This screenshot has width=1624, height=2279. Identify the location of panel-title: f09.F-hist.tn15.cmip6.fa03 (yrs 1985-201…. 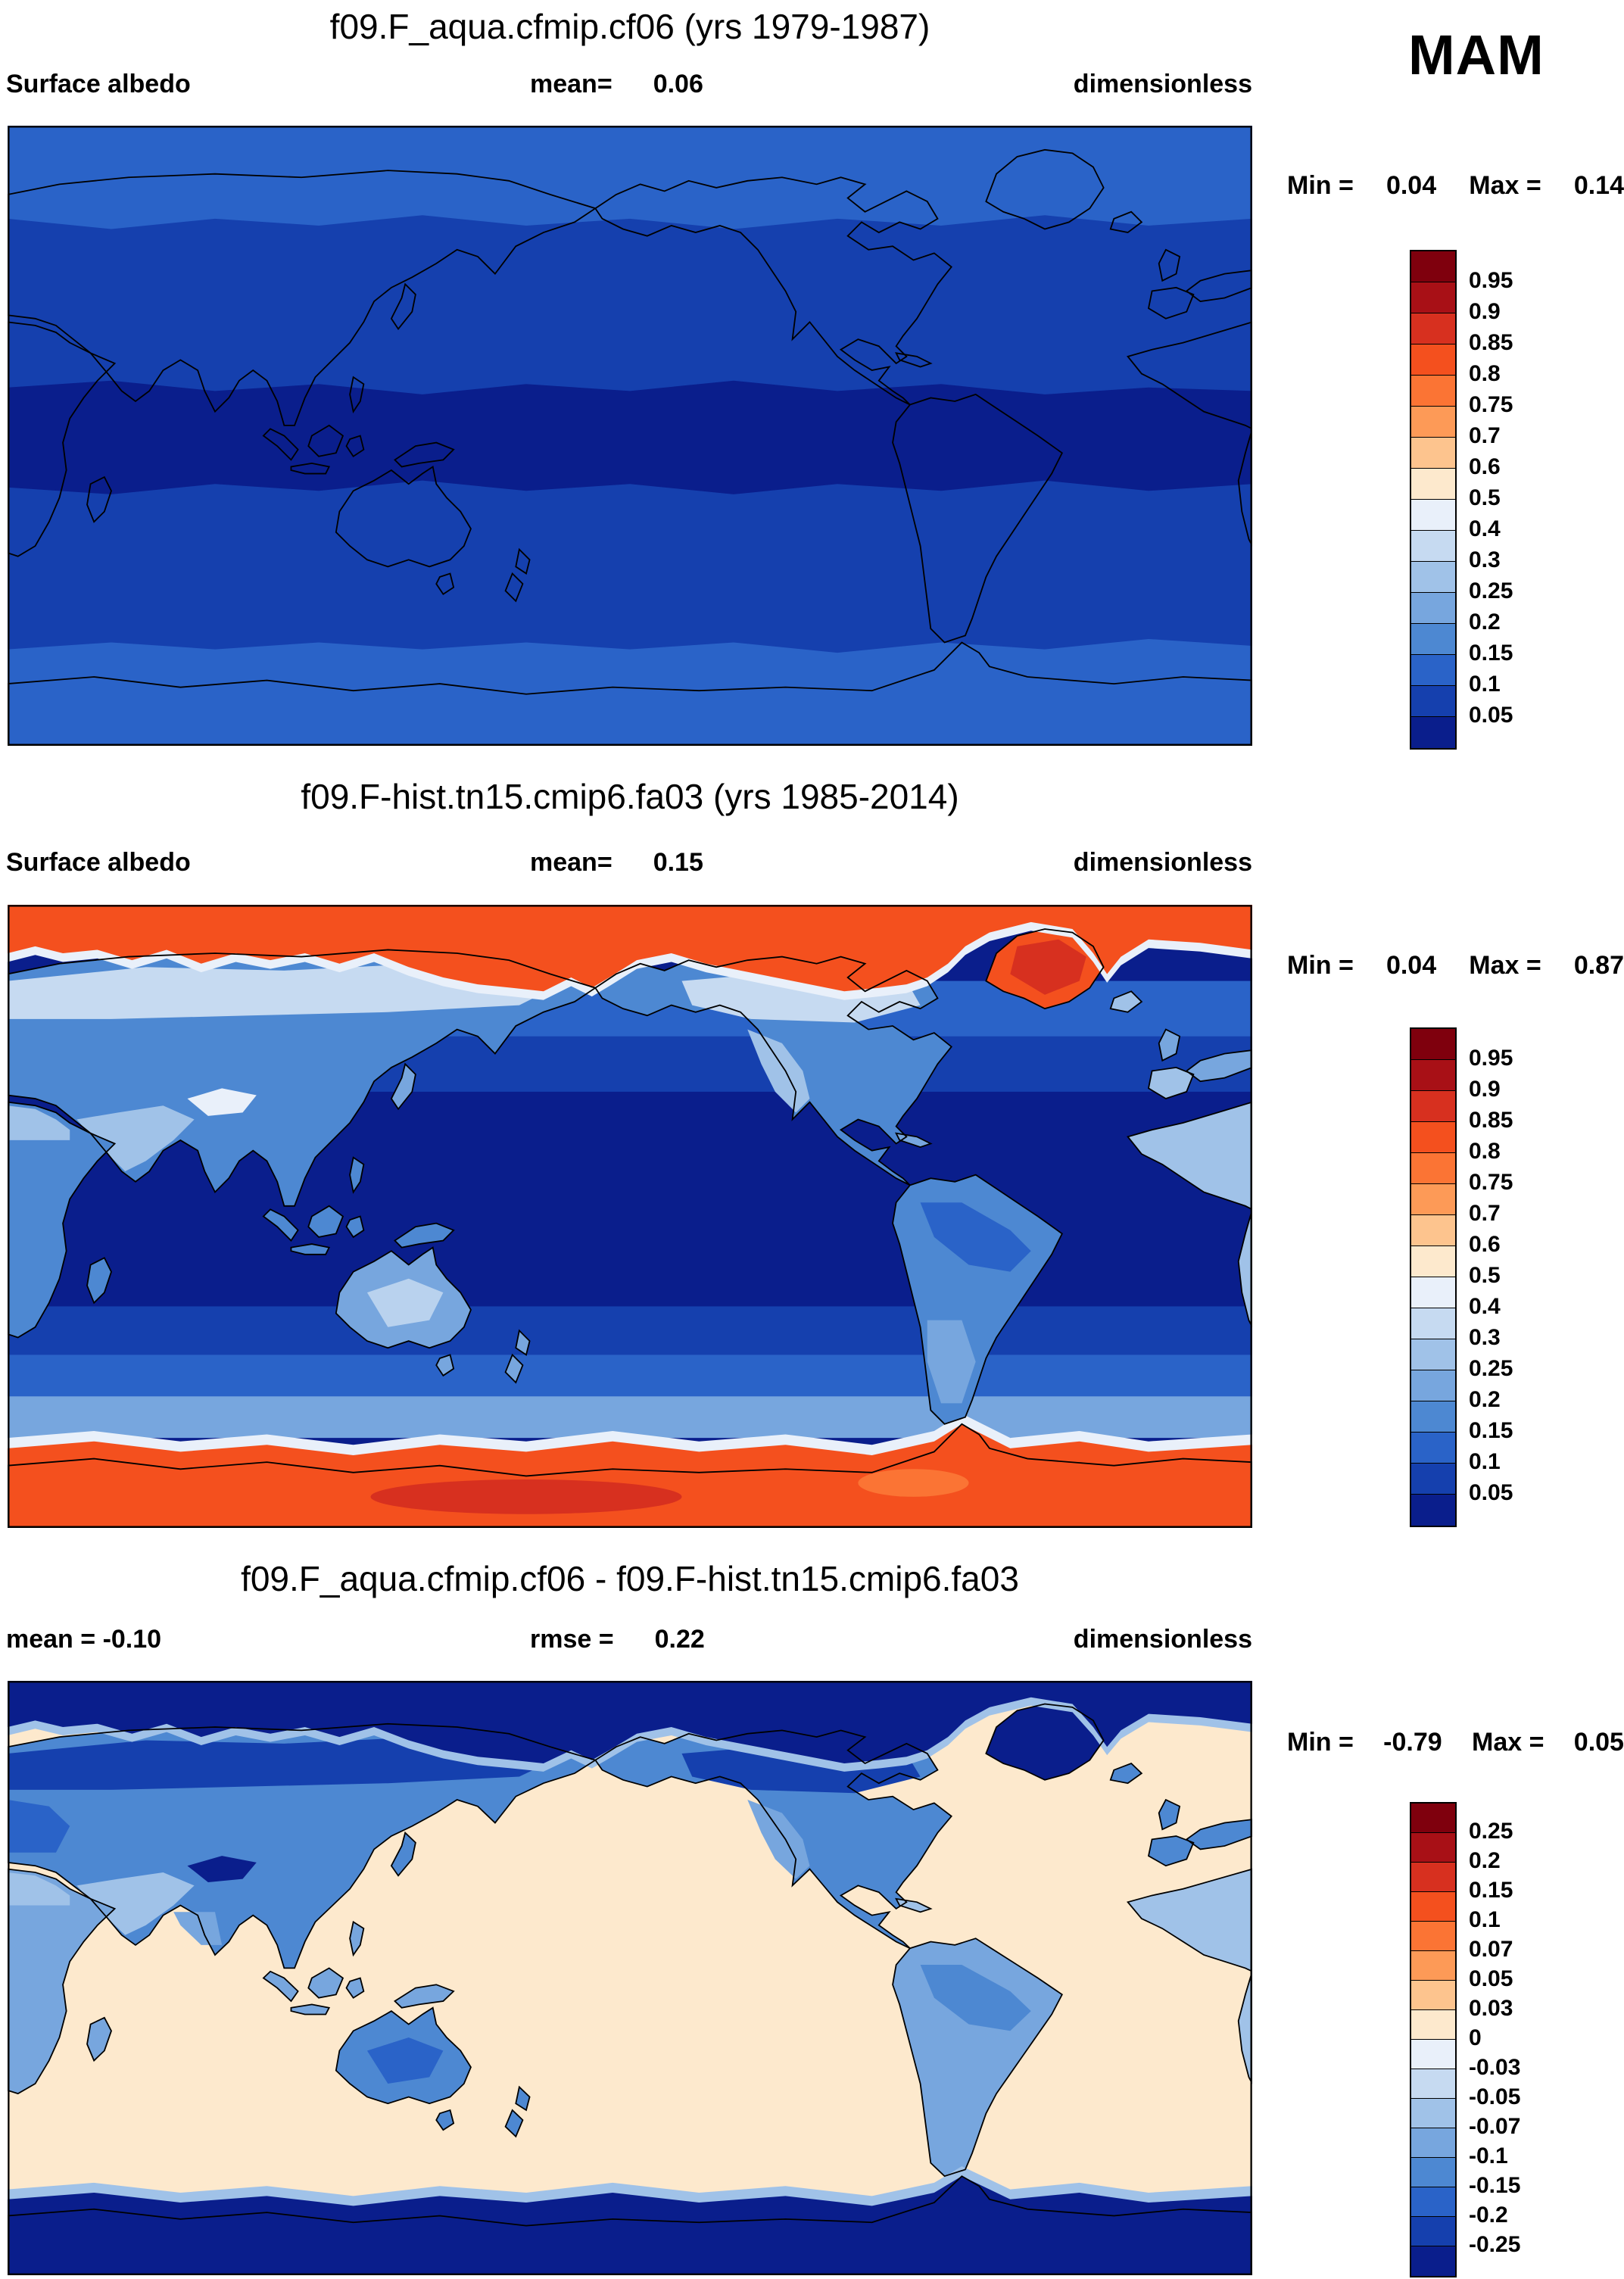
(630, 796).